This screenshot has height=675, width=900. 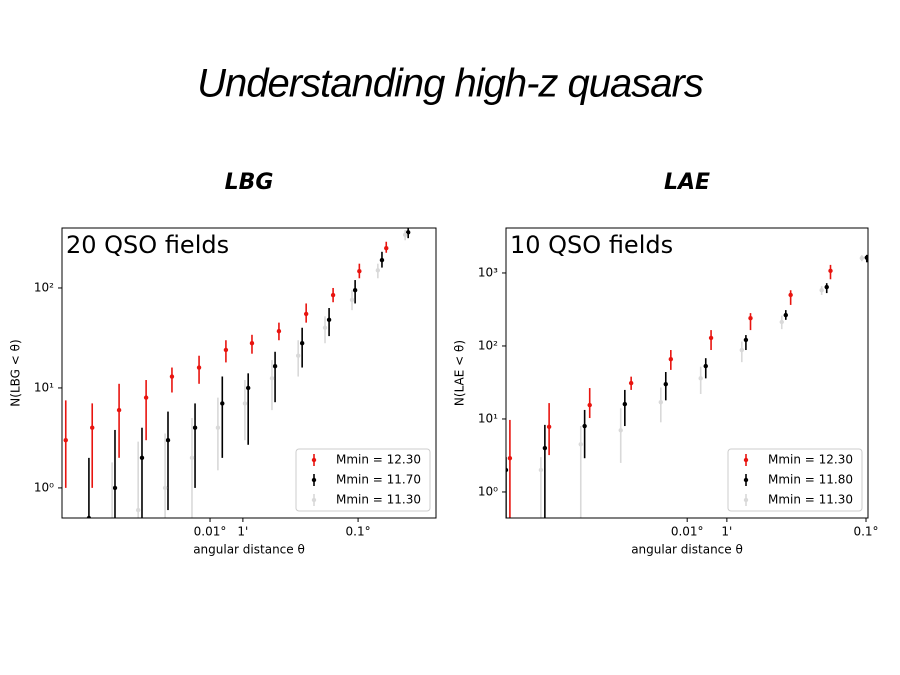 I want to click on slide-title: Understanding high-z quasars, so click(x=450, y=84).